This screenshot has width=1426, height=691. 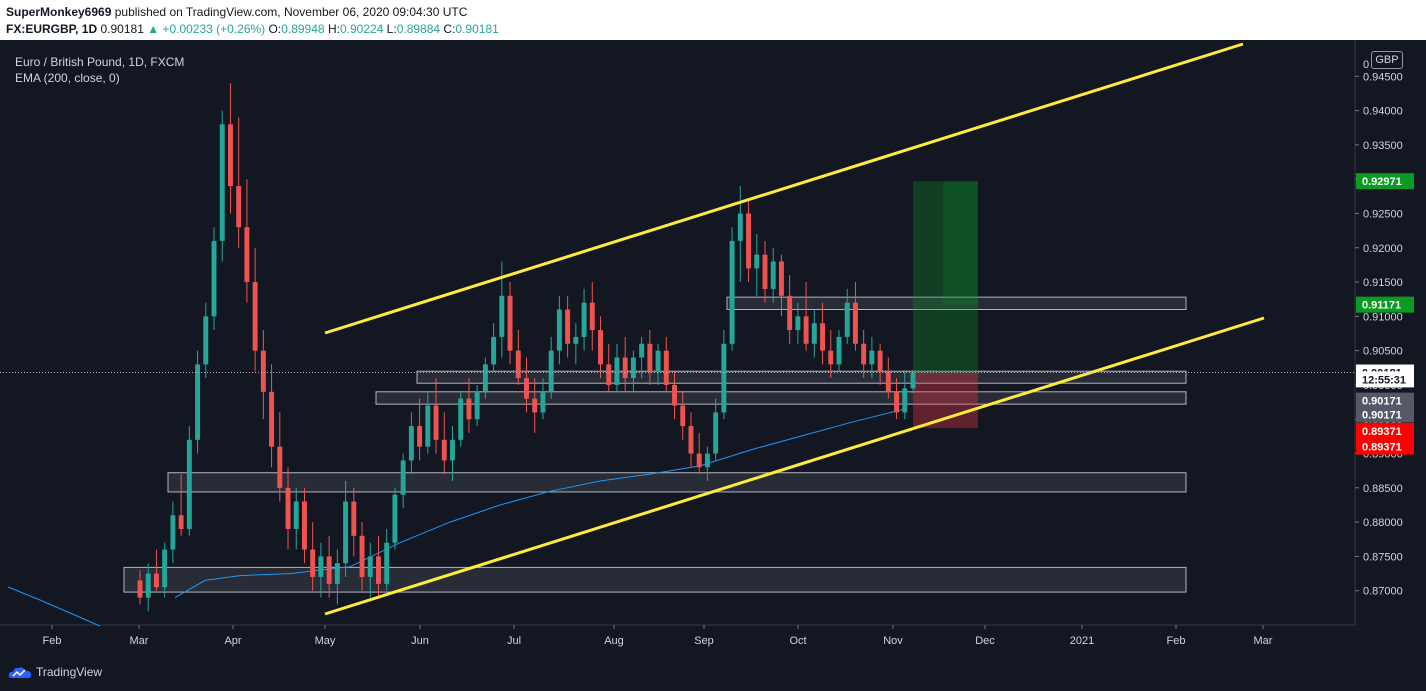 I want to click on ema-line, so click(x=540, y=503).